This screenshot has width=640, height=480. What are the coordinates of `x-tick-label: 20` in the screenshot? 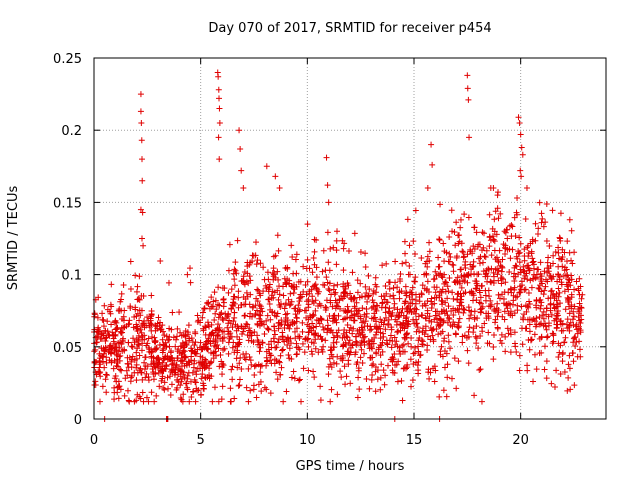 It's located at (520, 440).